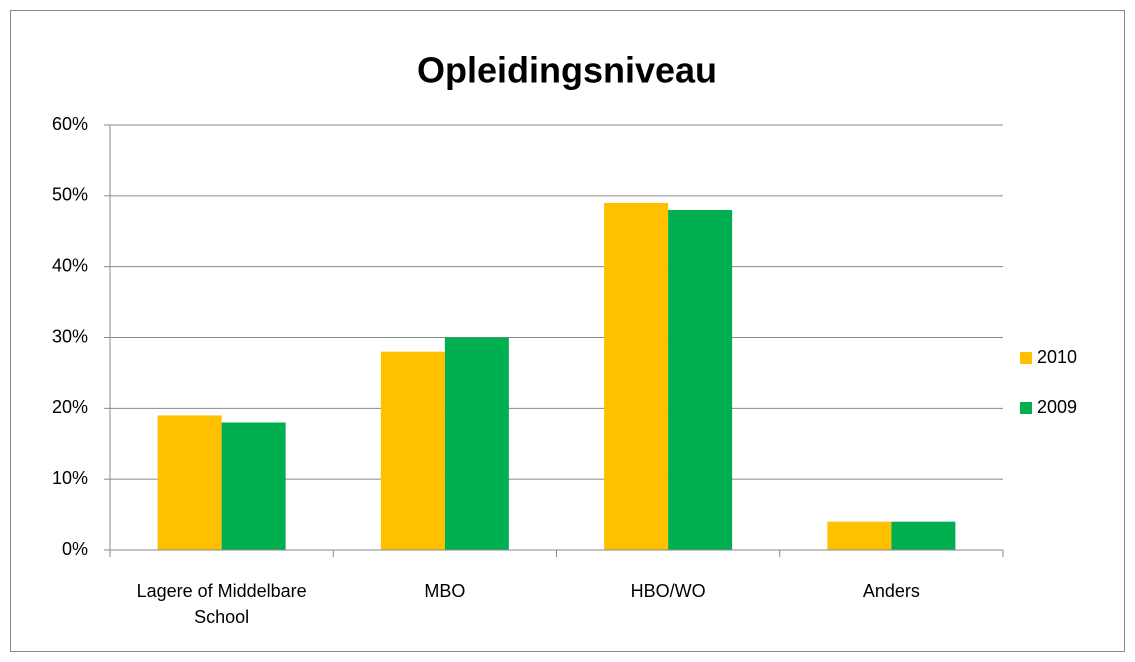  What do you see at coordinates (70, 407) in the screenshot?
I see `y-tick-label: 20%` at bounding box center [70, 407].